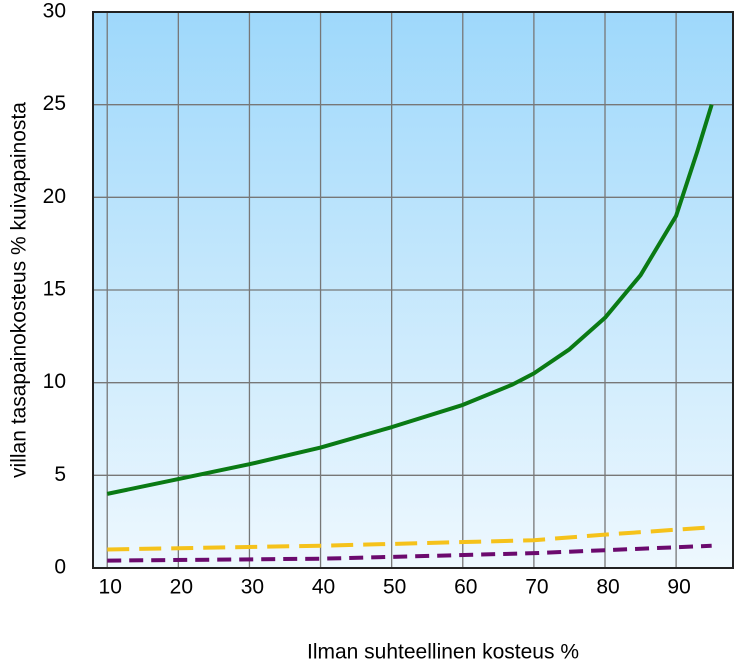 The width and height of the screenshot is (756, 671). Describe the element at coordinates (323, 587) in the screenshot. I see `x-tick-label: 40` at that location.